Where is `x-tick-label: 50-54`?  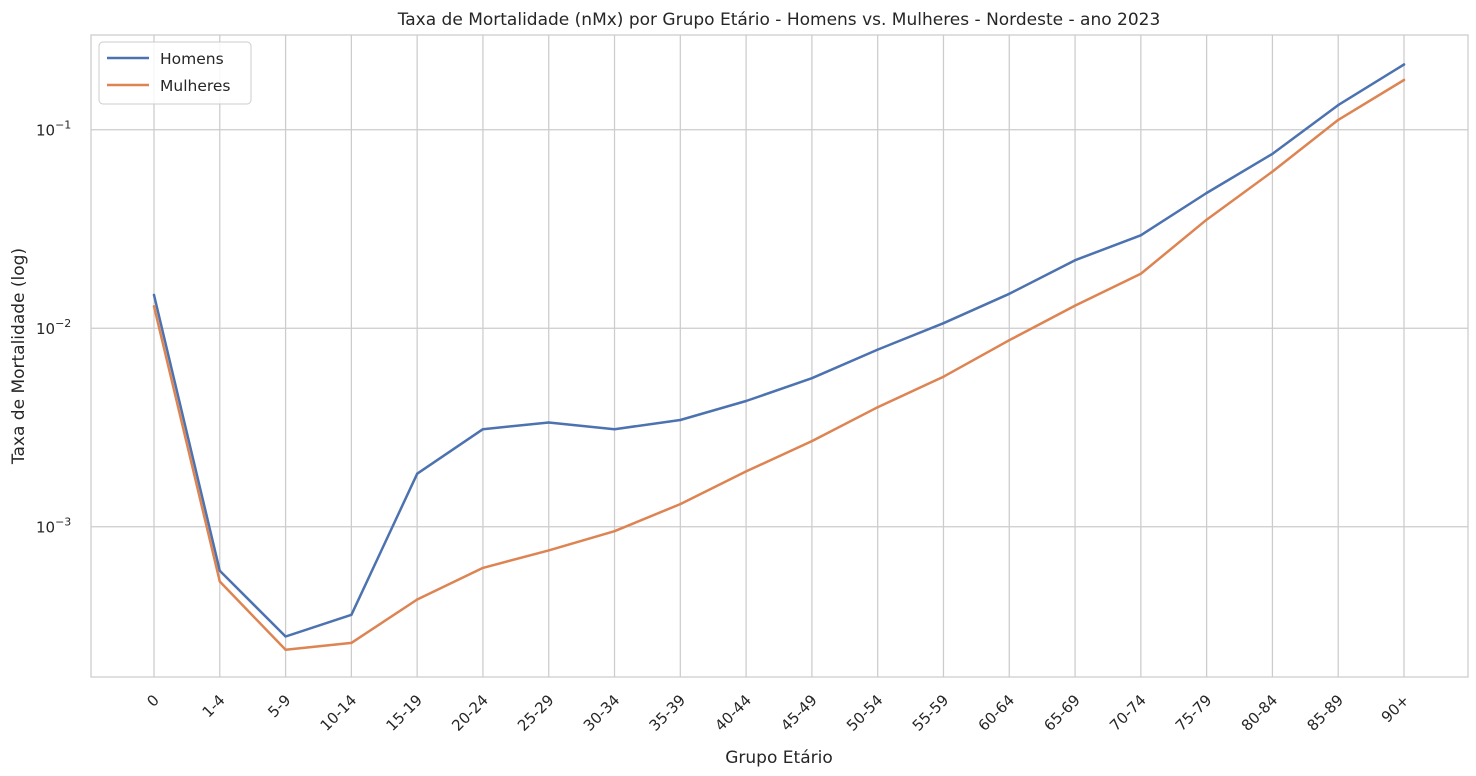 x-tick-label: 50-54 is located at coordinates (865, 713).